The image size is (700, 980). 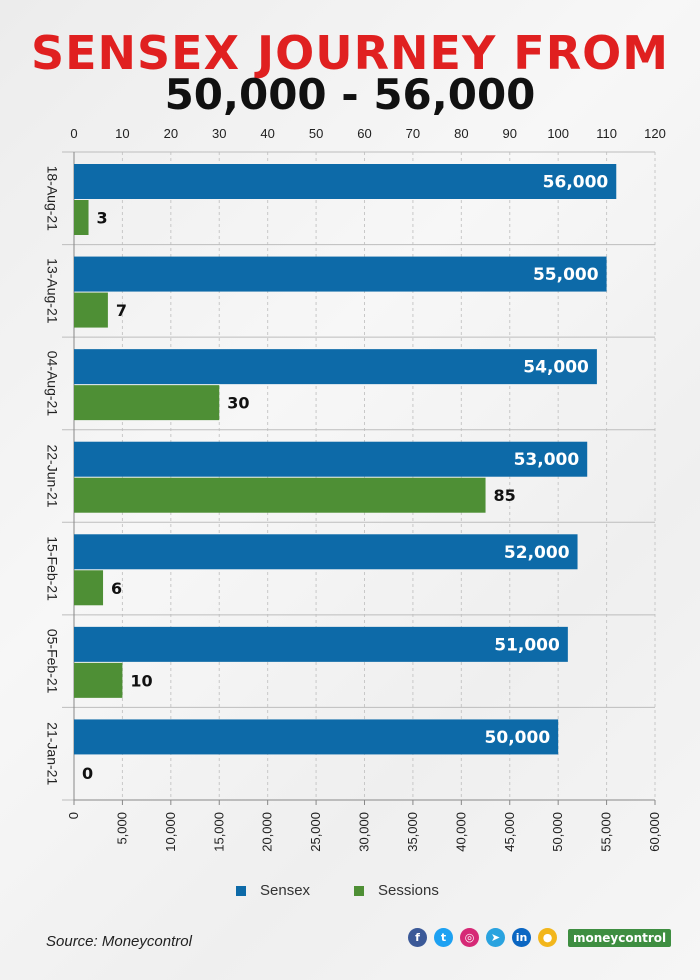 I want to click on twitter-icon: t, so click(x=443, y=937).